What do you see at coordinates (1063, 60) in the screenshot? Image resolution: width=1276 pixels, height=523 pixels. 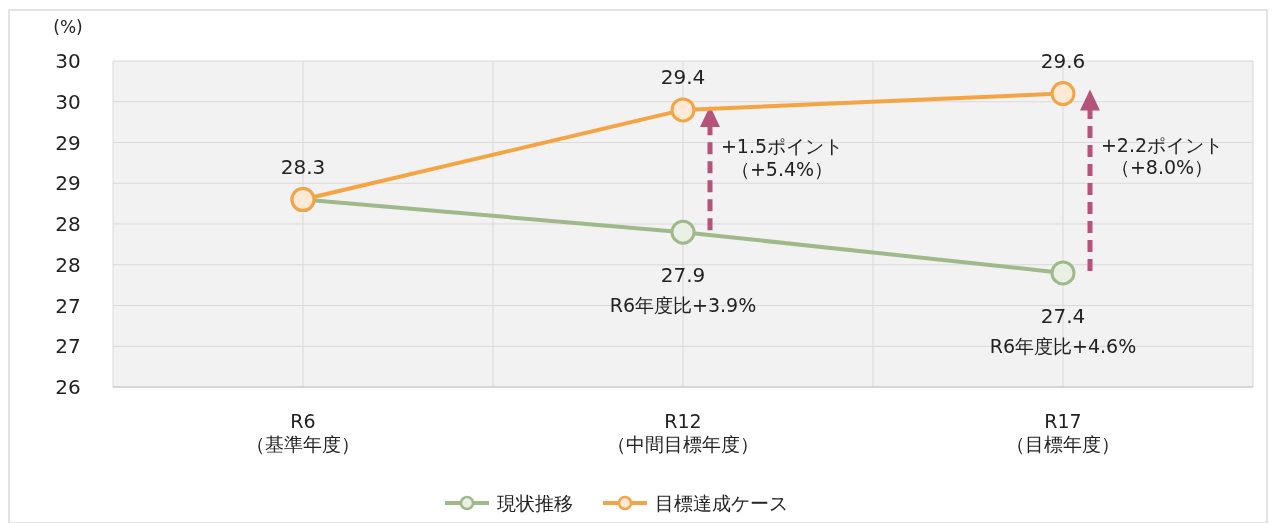 I see `data-label: 29.6` at bounding box center [1063, 60].